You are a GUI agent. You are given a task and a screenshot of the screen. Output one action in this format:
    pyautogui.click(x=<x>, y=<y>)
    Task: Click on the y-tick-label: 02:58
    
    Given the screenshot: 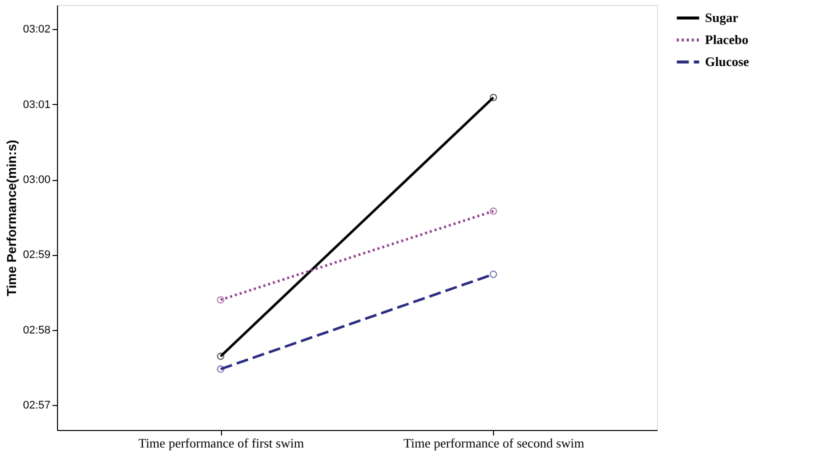 What is the action you would take?
    pyautogui.click(x=36, y=330)
    